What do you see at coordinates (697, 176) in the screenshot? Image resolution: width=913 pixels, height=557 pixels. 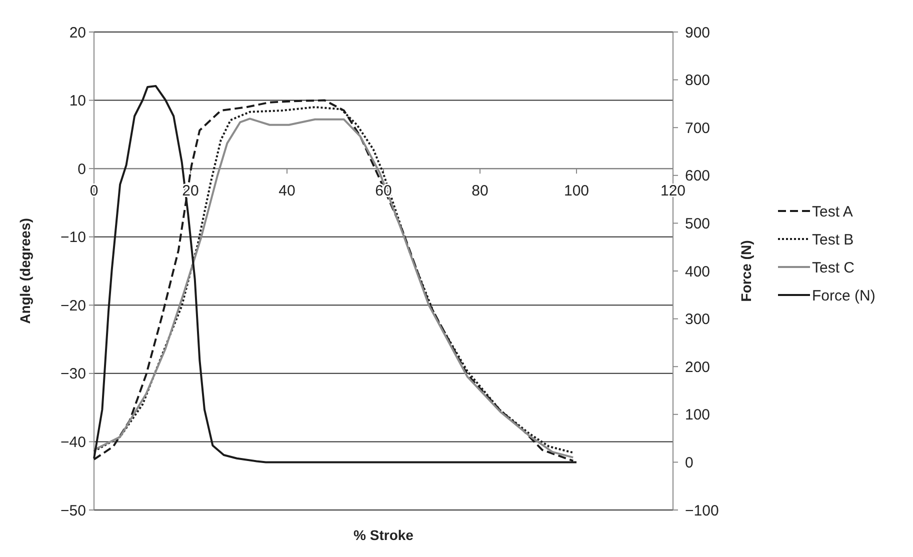 I see `y2-tick-label: 600` at bounding box center [697, 176].